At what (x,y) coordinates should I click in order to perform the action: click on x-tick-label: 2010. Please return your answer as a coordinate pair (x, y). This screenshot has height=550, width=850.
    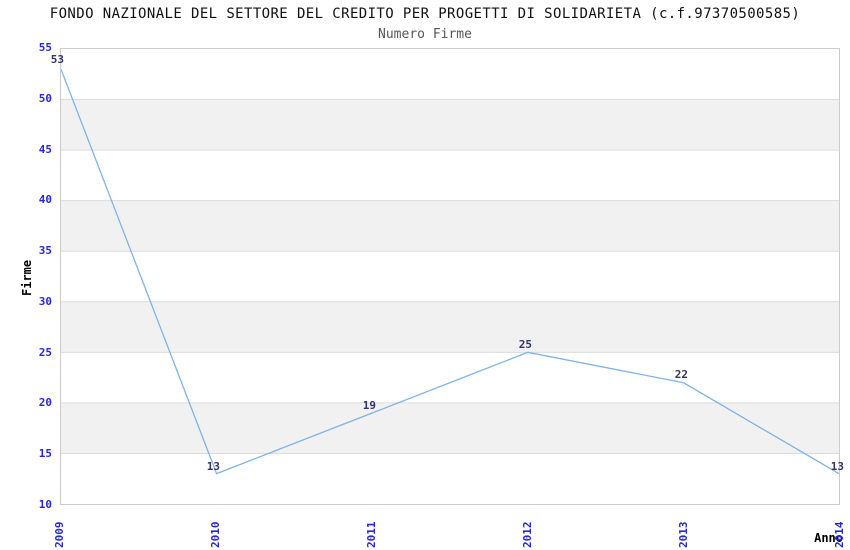
    Looking at the image, I should click on (215, 535).